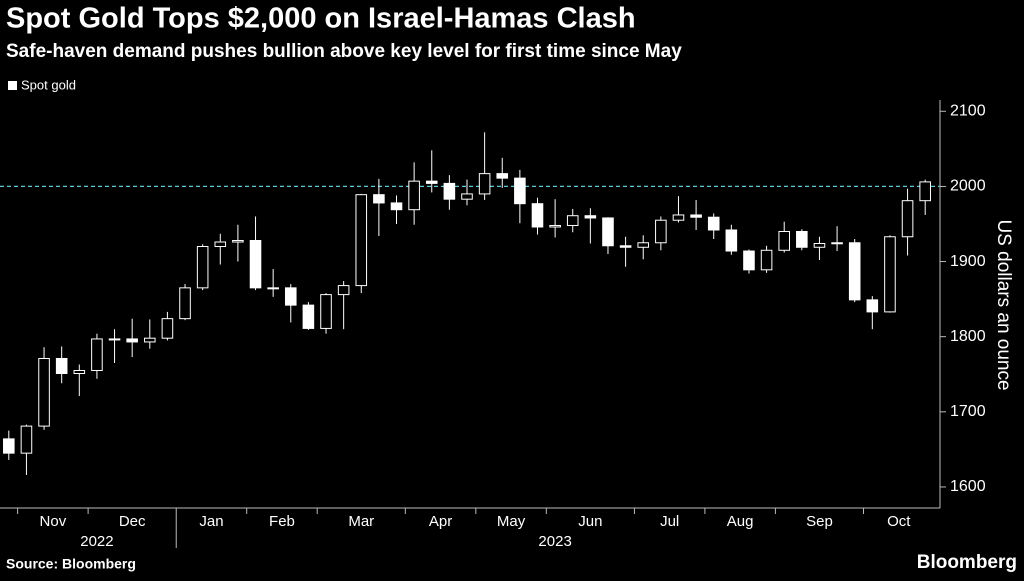 The width and height of the screenshot is (1024, 581). I want to click on x-tick-label: May, so click(511, 521).